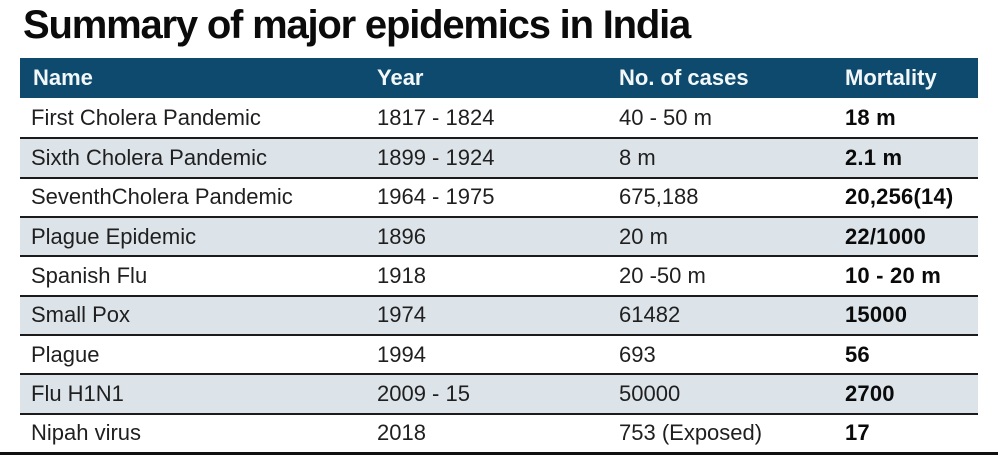  I want to click on cell-cases: 693, so click(637, 354).